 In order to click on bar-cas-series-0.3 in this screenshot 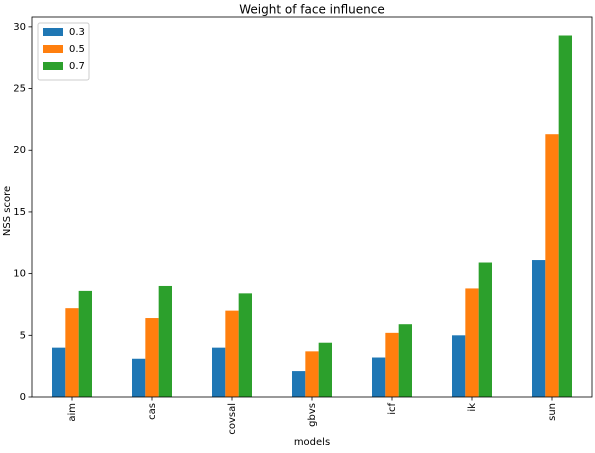, I will do `click(139, 377)`.